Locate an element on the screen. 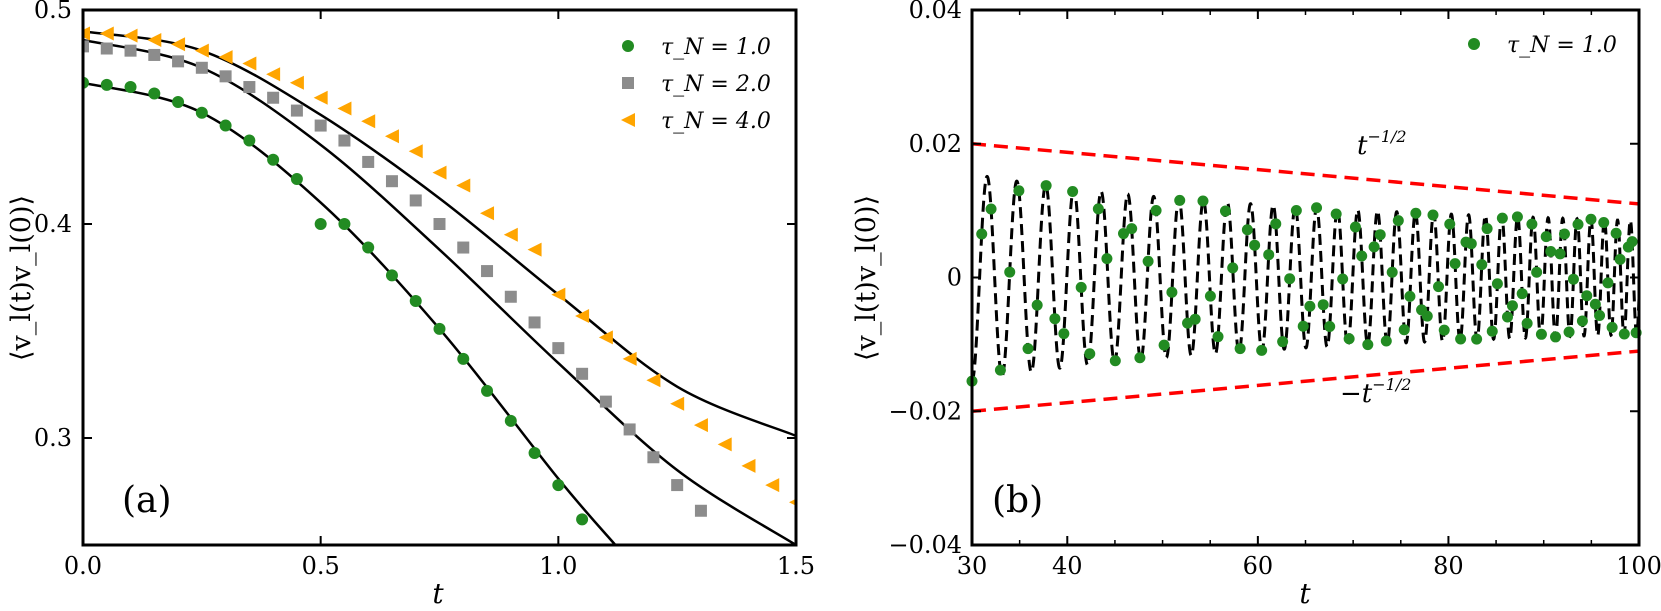 This screenshot has width=1661, height=611. x-axis-label-b: t is located at coordinates (1305, 593).